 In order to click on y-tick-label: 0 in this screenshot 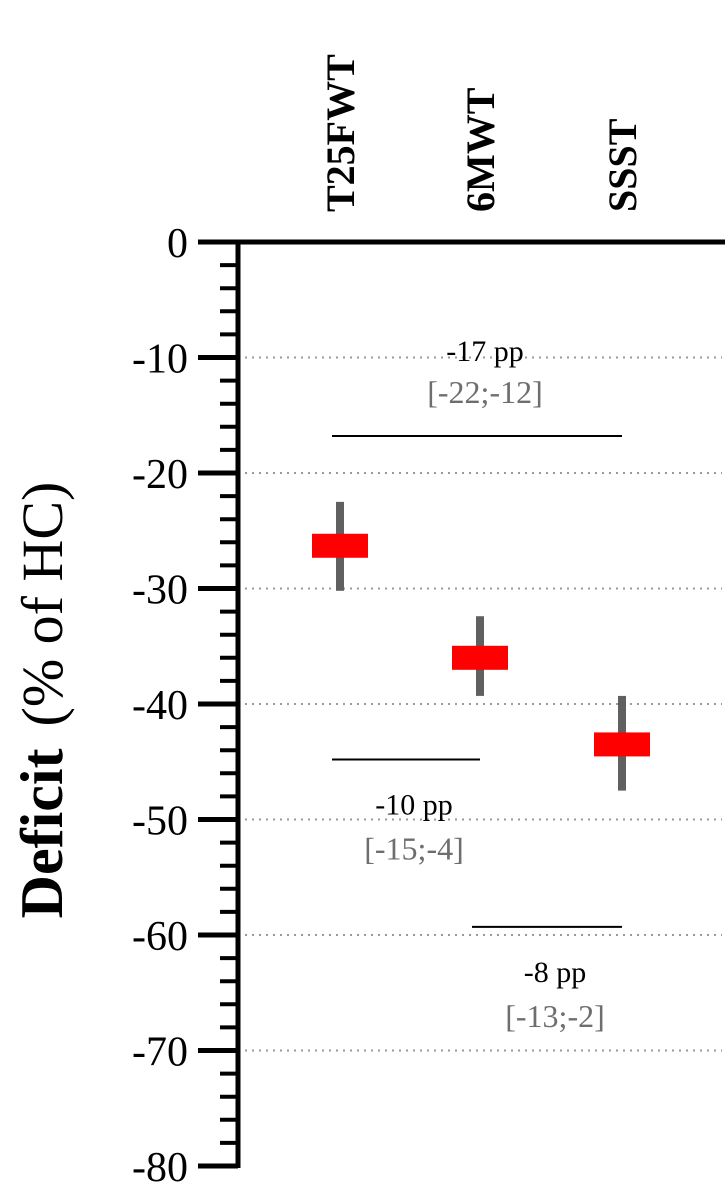, I will do `click(177, 244)`.